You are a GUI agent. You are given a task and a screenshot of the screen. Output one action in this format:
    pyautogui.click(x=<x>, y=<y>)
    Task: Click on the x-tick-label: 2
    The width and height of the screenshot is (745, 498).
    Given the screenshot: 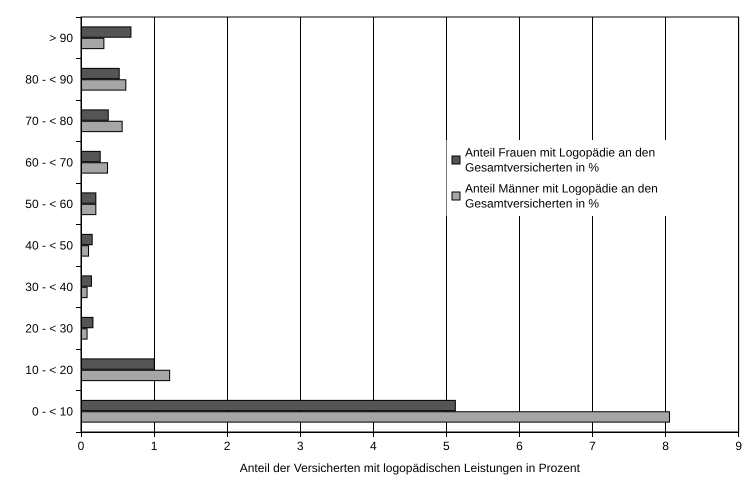 What is the action you would take?
    pyautogui.click(x=227, y=446)
    